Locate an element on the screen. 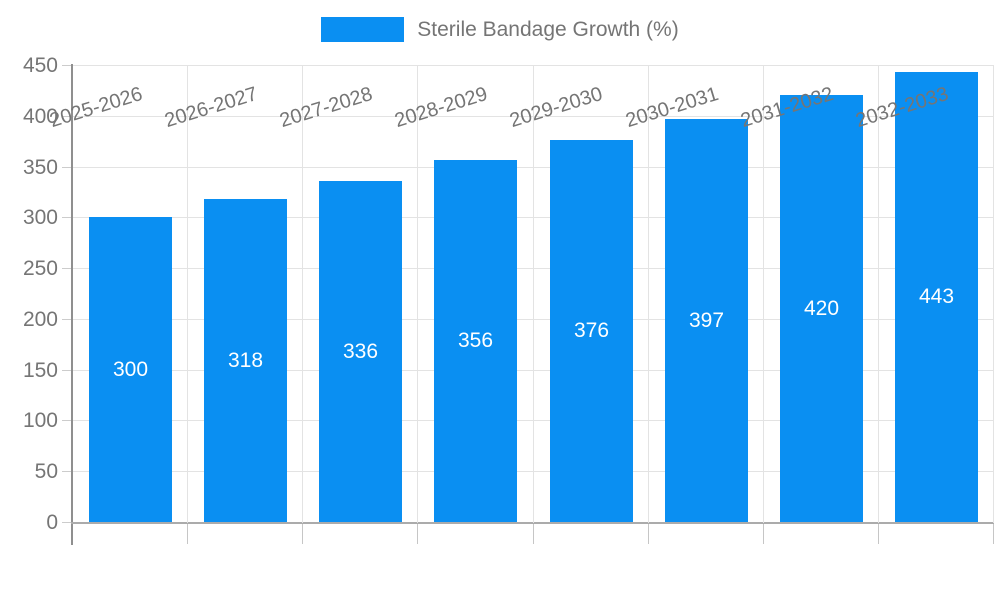 The height and width of the screenshot is (600, 1000). bar-value-label: 443 is located at coordinates (936, 296).